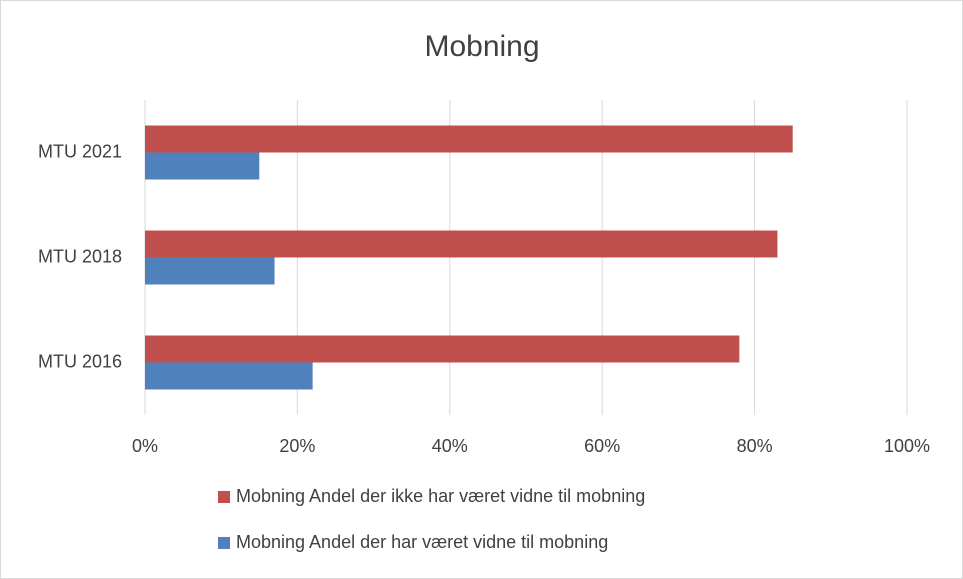 The image size is (963, 579). Describe the element at coordinates (450, 446) in the screenshot. I see `x-tick-label: 40%` at that location.